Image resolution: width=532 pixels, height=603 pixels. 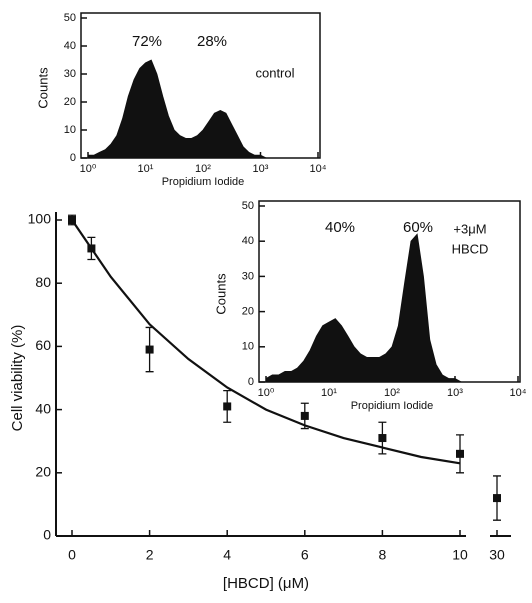 I want to click on annotation: HBCD, so click(x=470, y=248).